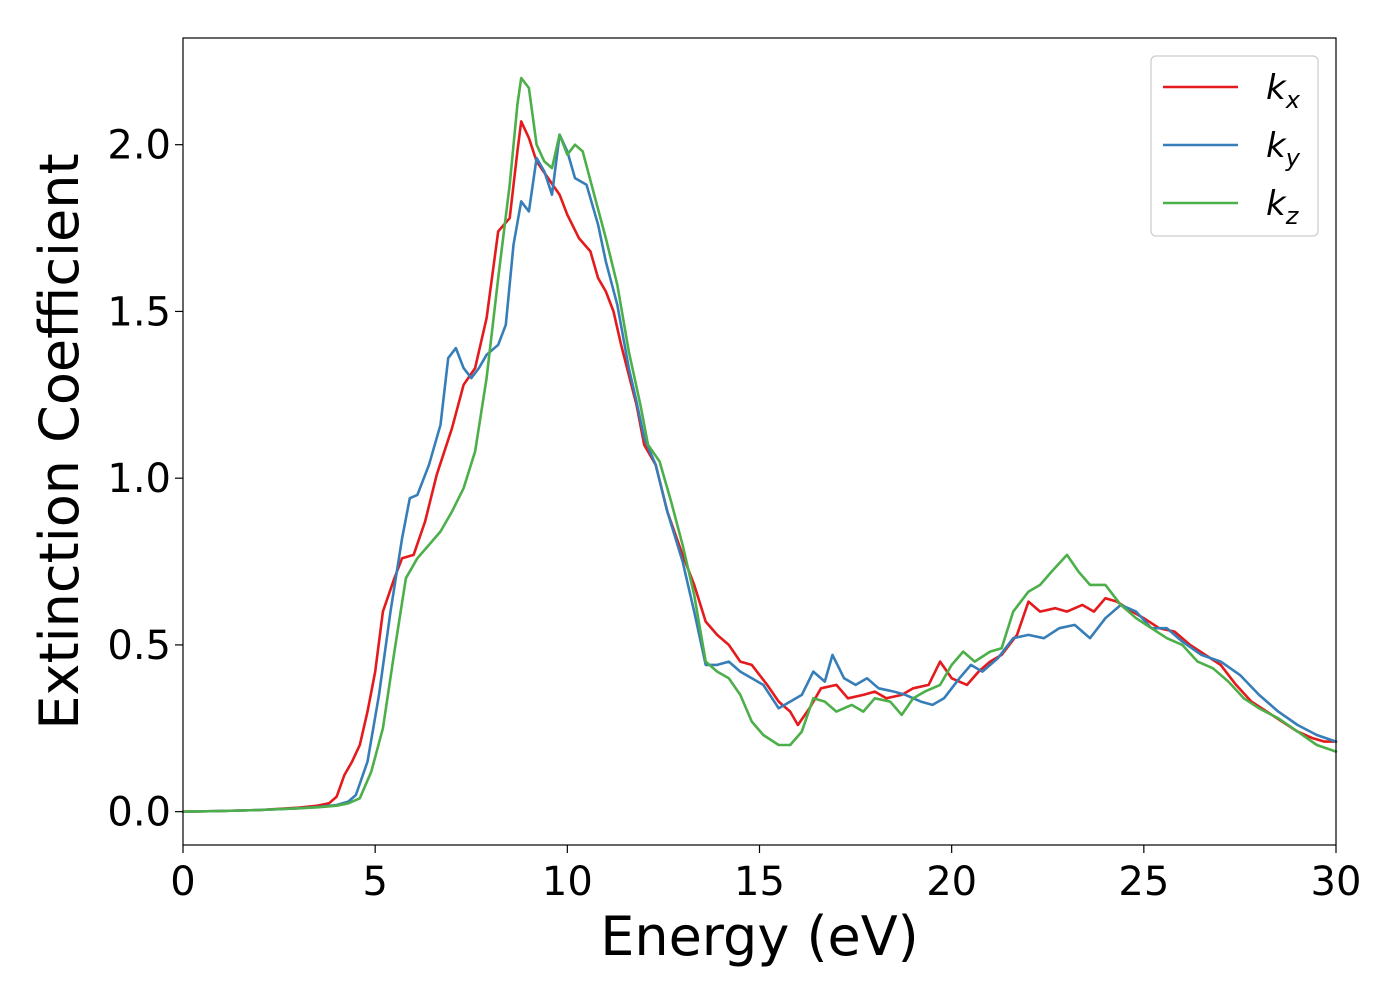 The image size is (1400, 1005). Describe the element at coordinates (1293, 158) in the screenshot. I see `legend-label-subscript: y` at that location.